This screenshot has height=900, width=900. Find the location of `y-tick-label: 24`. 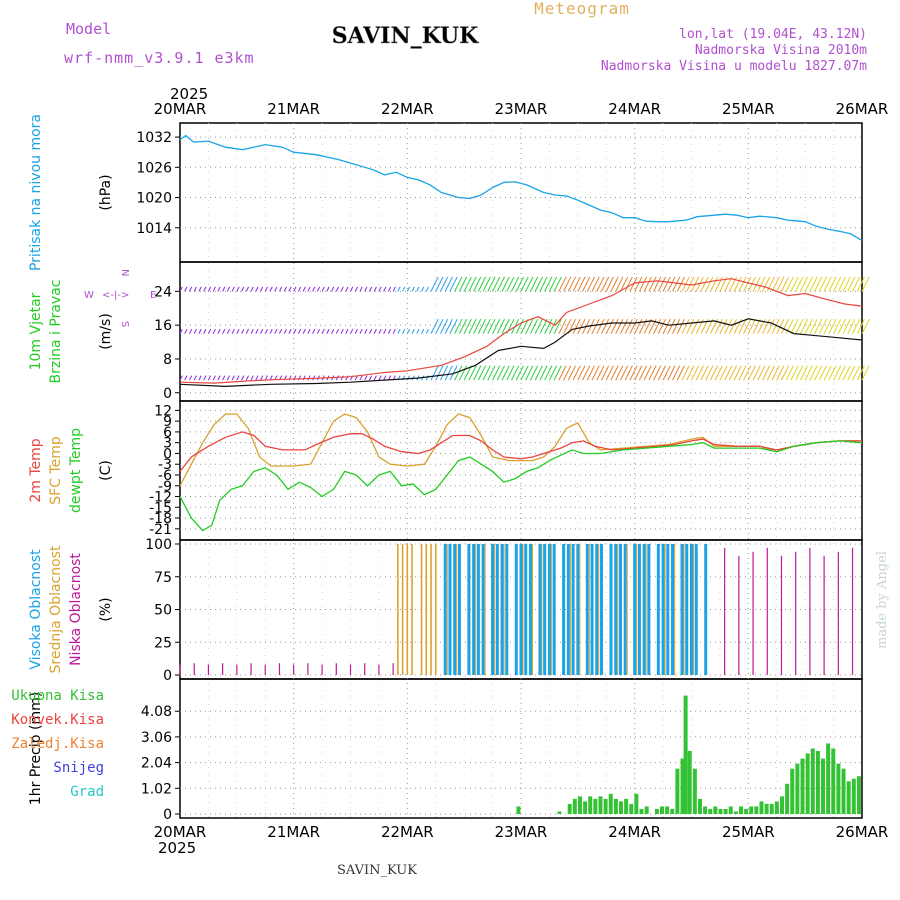

y-tick-label: 24 is located at coordinates (163, 292).